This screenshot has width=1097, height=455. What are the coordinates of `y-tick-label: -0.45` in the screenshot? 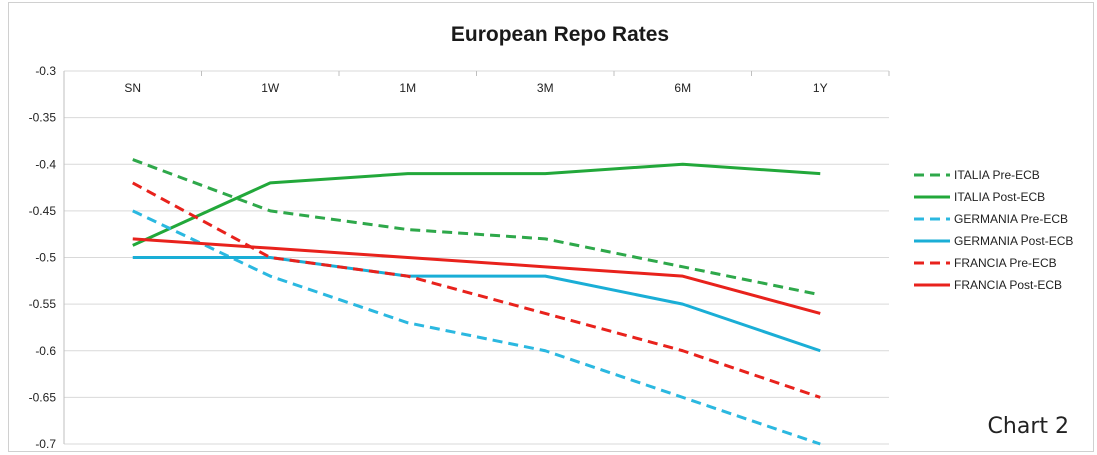 It's located at (43, 211).